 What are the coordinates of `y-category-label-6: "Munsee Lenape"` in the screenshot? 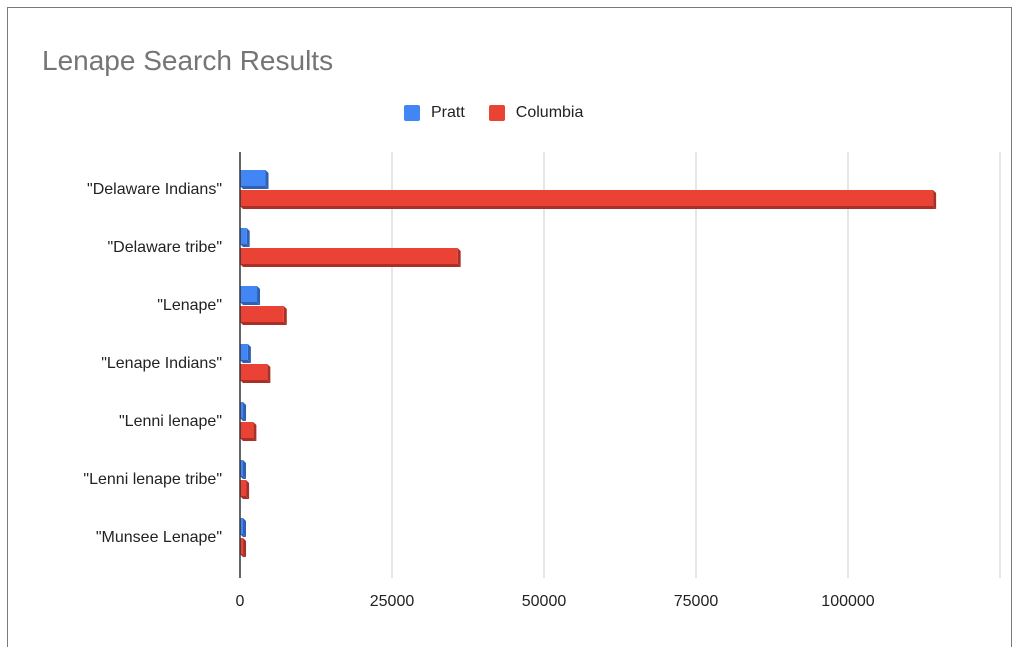 It's located at (159, 537).